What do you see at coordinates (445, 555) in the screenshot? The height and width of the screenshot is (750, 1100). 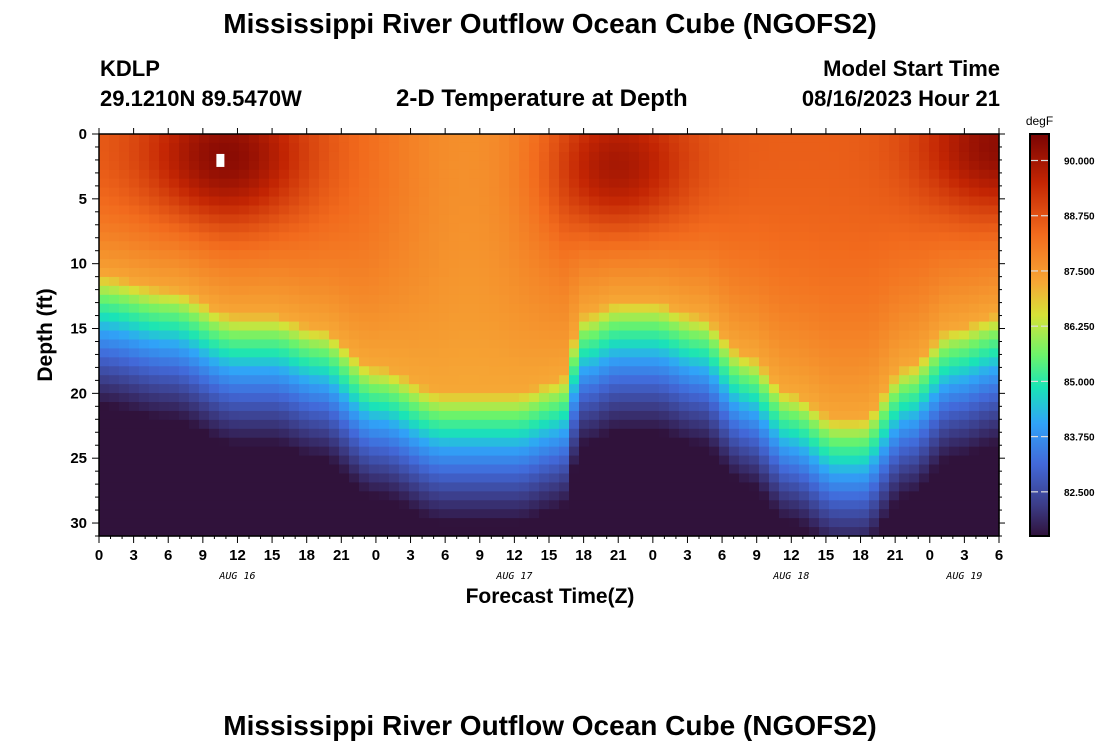 I see `x-tick-label: 6` at bounding box center [445, 555].